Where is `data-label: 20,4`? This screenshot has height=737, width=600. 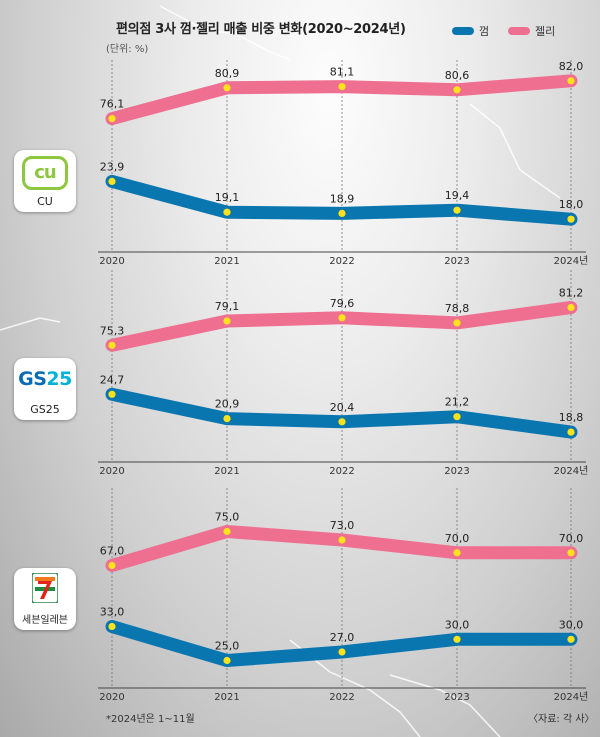
data-label: 20,4 is located at coordinates (342, 407).